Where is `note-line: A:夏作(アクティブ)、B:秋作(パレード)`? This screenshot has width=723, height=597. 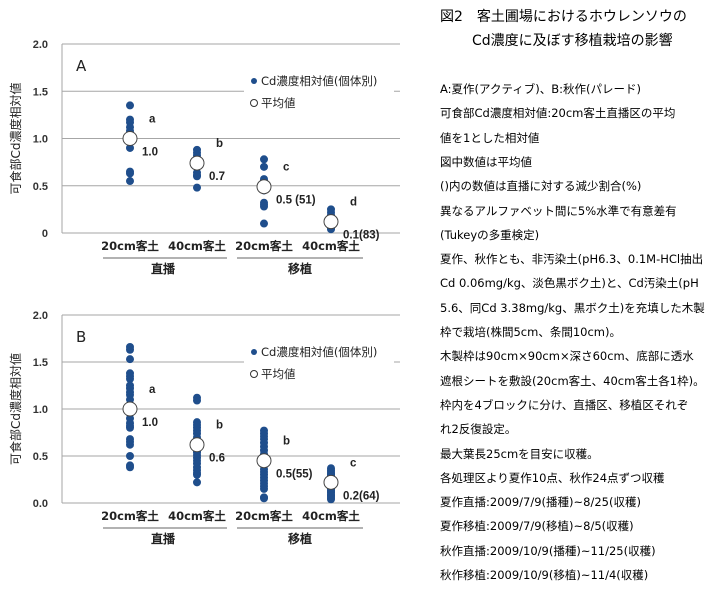
note-line: A:夏作(アクティブ)、B:秋作(パレード) is located at coordinates (540, 89).